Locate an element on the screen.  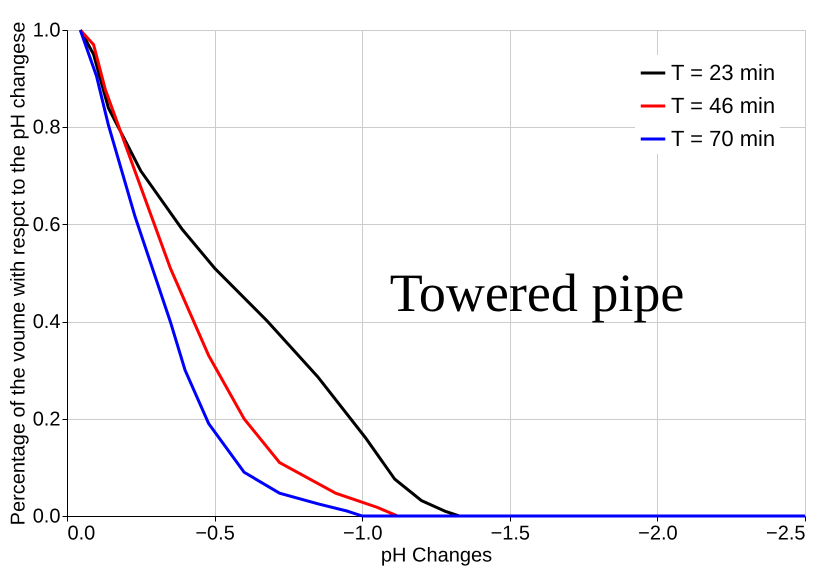
x-tick-label: −2.0 is located at coordinates (658, 533).